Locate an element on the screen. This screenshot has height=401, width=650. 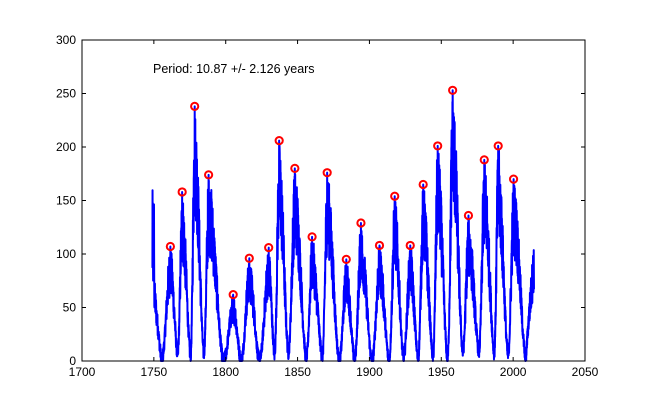
y-tick-label: 200 is located at coordinates (66, 147).